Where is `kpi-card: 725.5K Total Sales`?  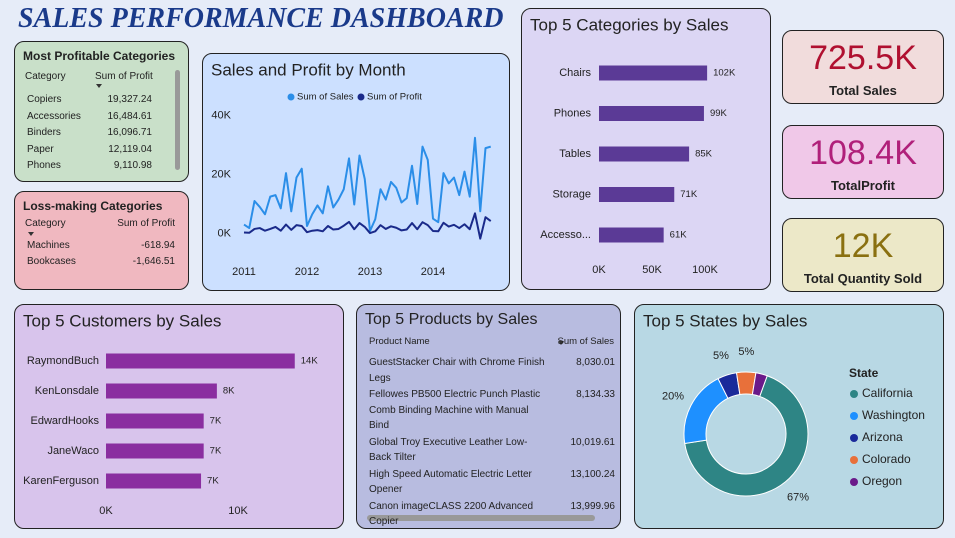 kpi-card: 725.5K Total Sales is located at coordinates (863, 67).